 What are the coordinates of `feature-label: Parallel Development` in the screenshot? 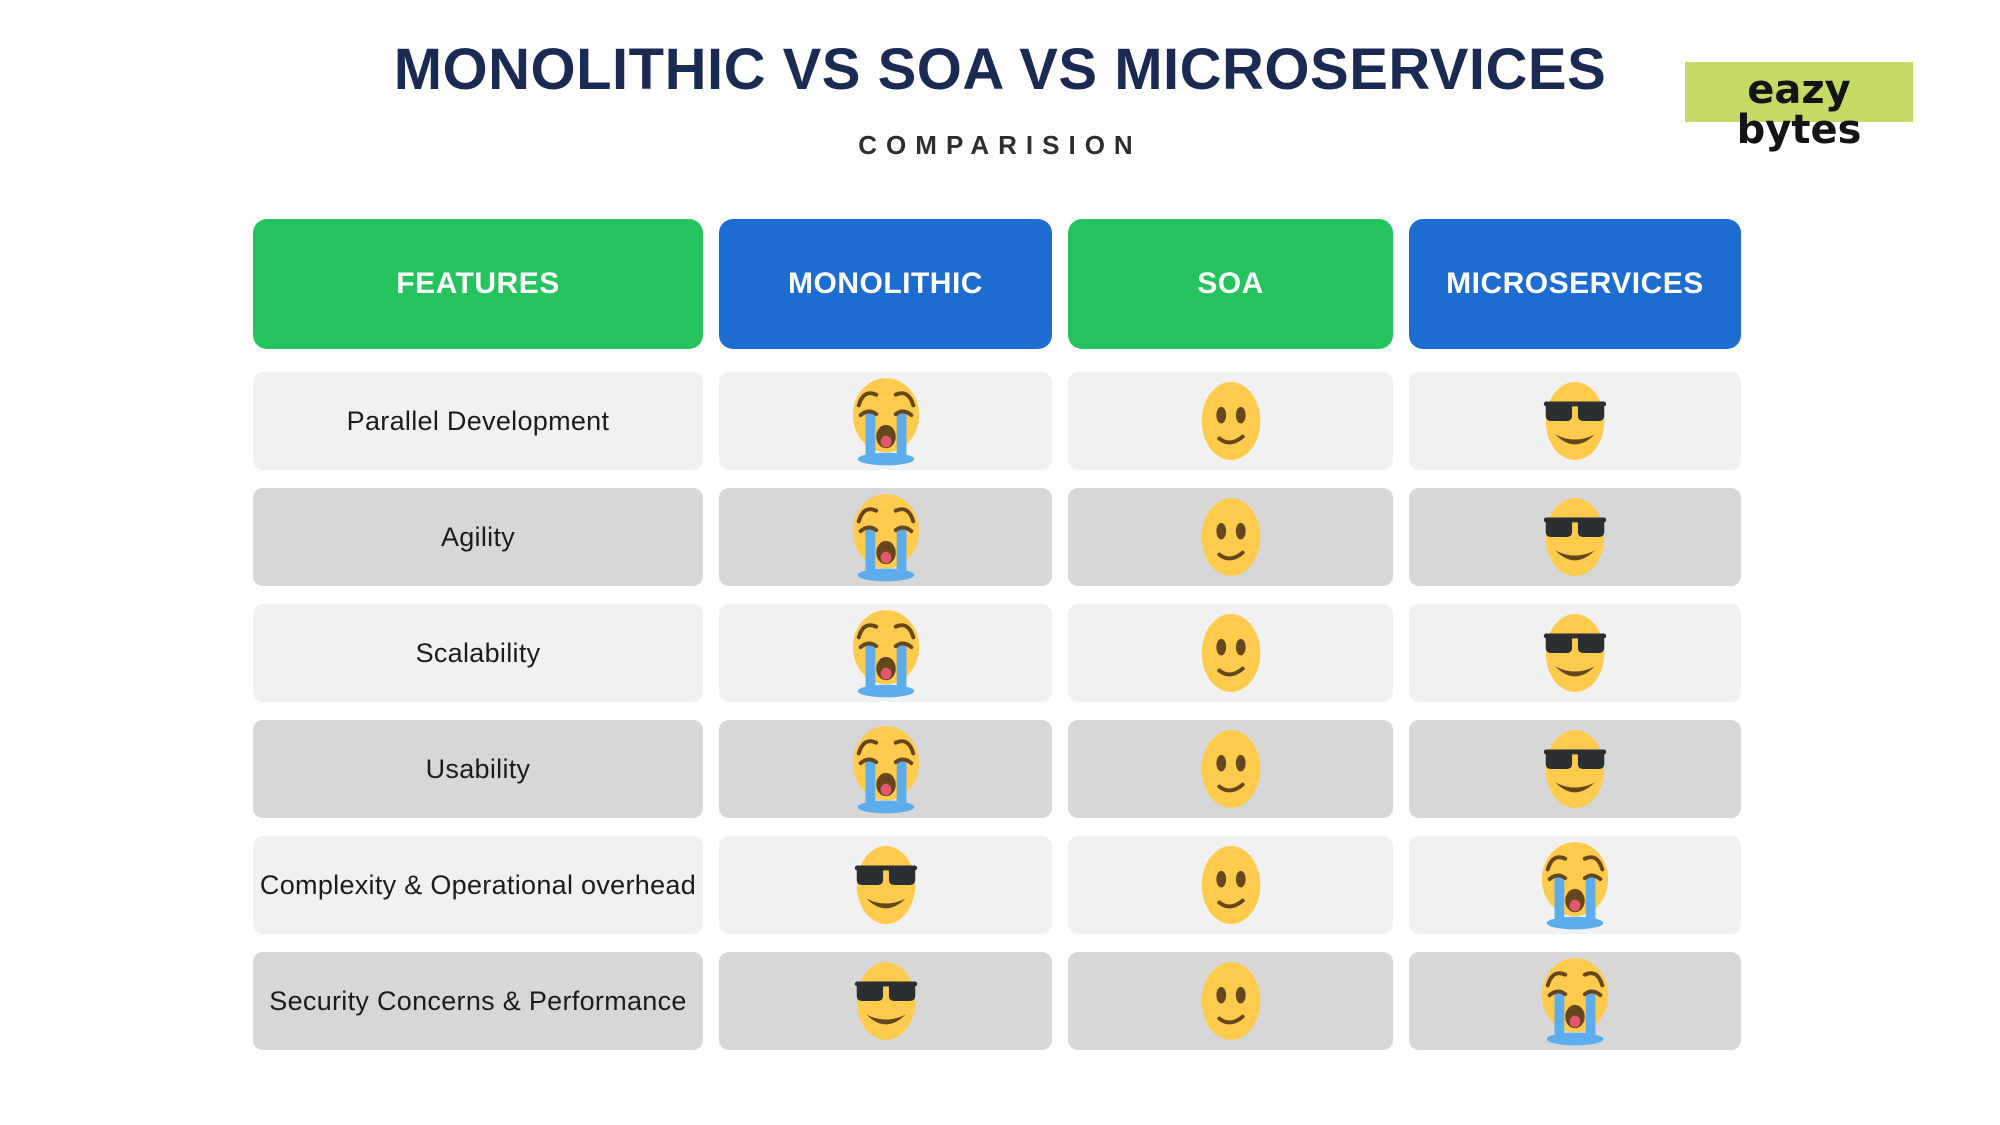 It's located at (478, 420).